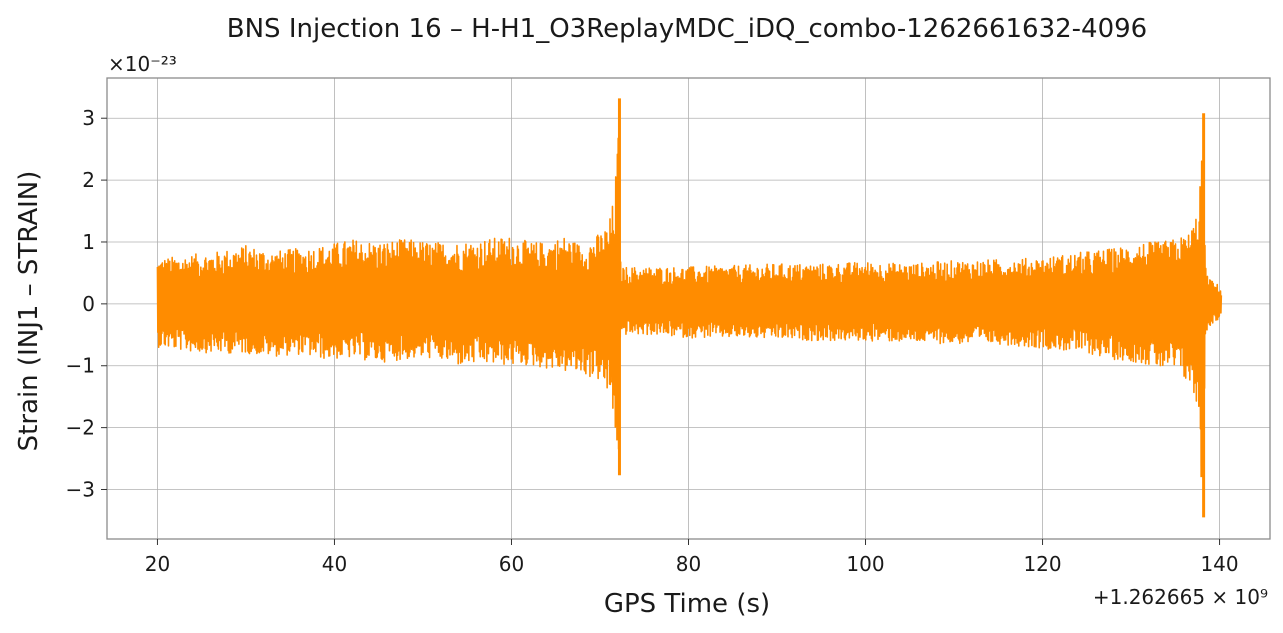  I want to click on x-tick-label: 100, so click(865, 564).